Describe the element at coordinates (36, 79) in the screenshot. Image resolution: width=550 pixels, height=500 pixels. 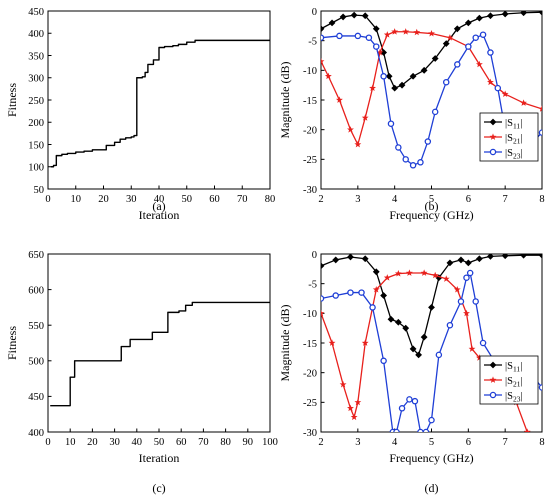
I see `y-tick-label: 300` at that location.